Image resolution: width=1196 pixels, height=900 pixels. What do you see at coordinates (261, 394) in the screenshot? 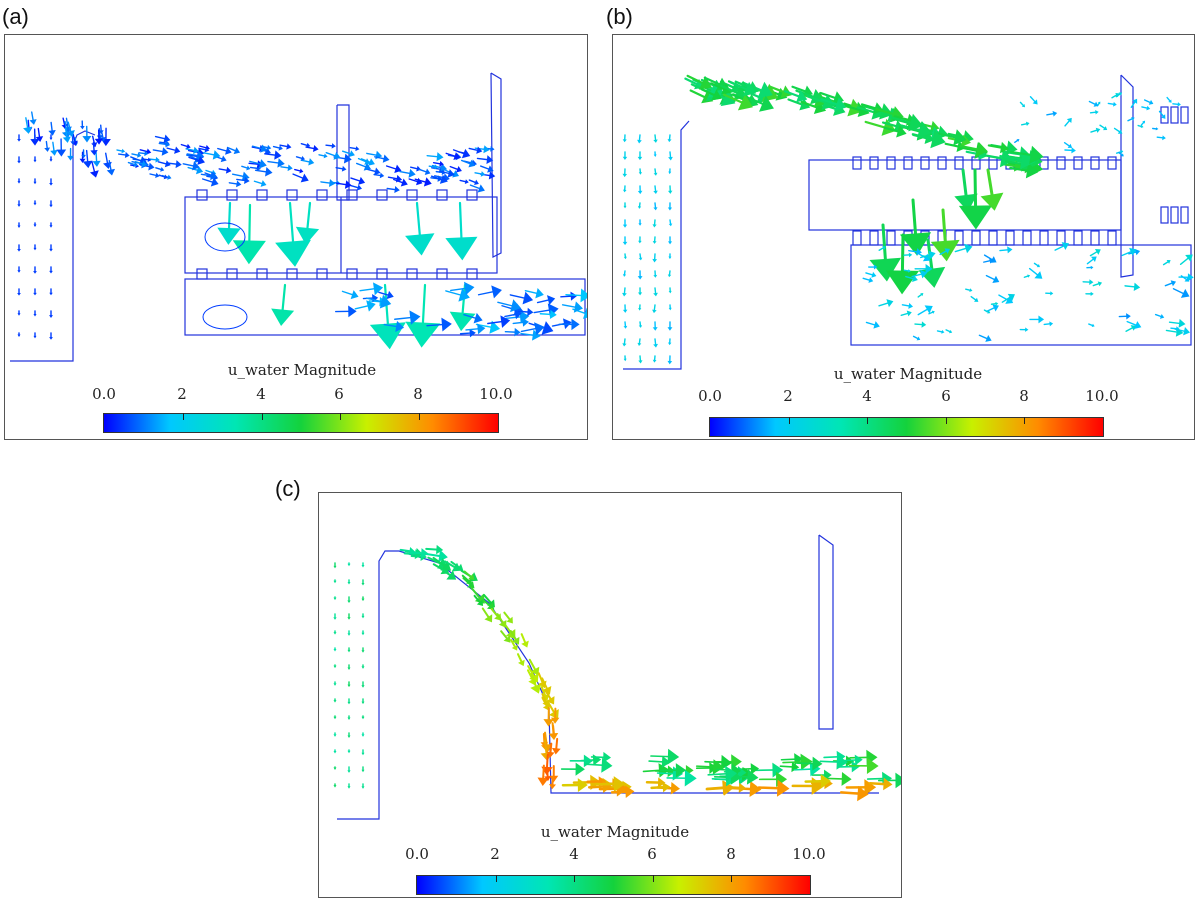
I see `panel-a-tick-2: 4` at bounding box center [261, 394].